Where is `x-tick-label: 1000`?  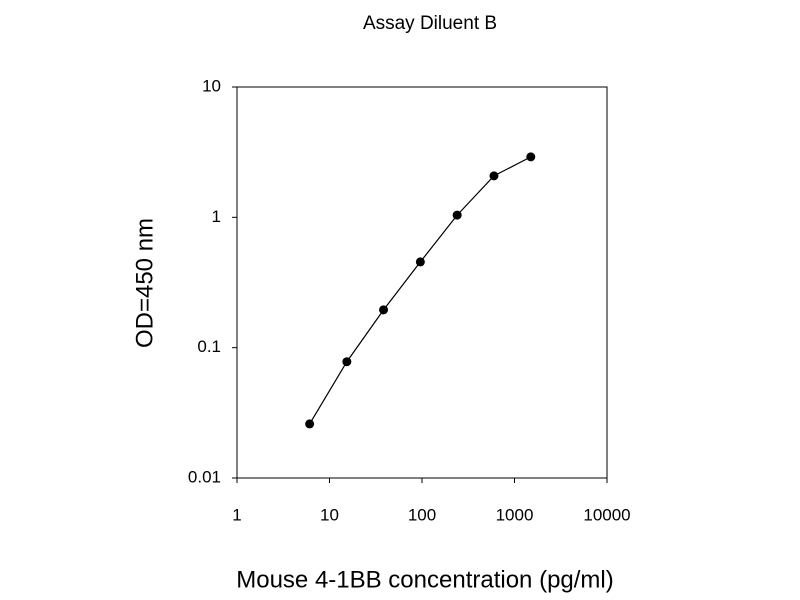
x-tick-label: 1000 is located at coordinates (515, 514).